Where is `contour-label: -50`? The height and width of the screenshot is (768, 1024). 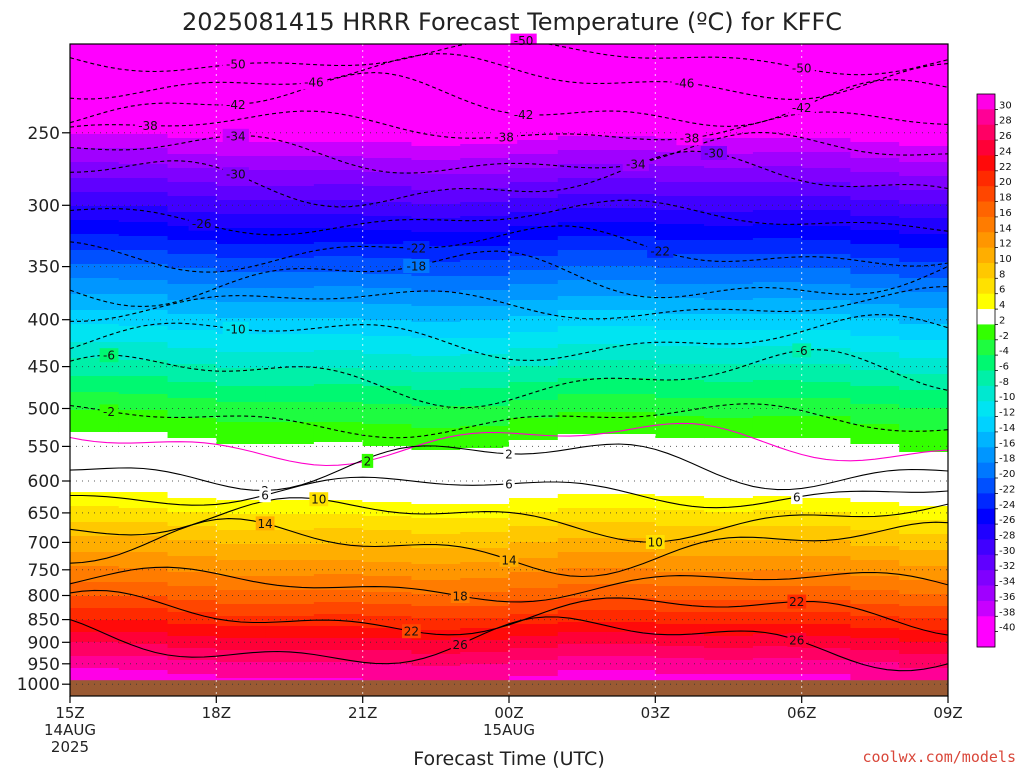
contour-label: -50 is located at coordinates (524, 41).